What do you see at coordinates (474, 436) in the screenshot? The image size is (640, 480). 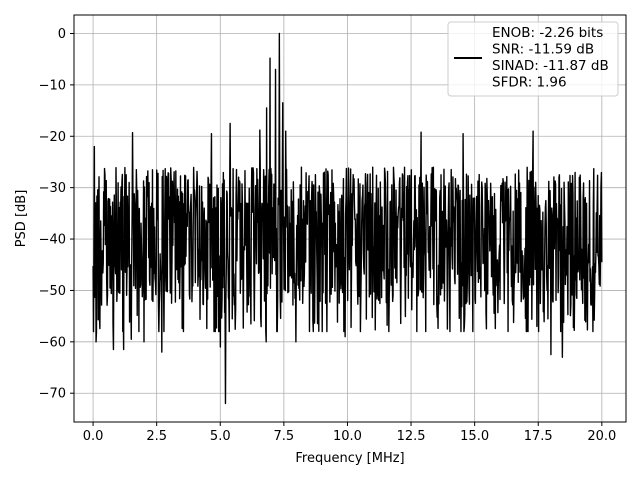 I see `x-tick-label: 15.0` at bounding box center [474, 436].